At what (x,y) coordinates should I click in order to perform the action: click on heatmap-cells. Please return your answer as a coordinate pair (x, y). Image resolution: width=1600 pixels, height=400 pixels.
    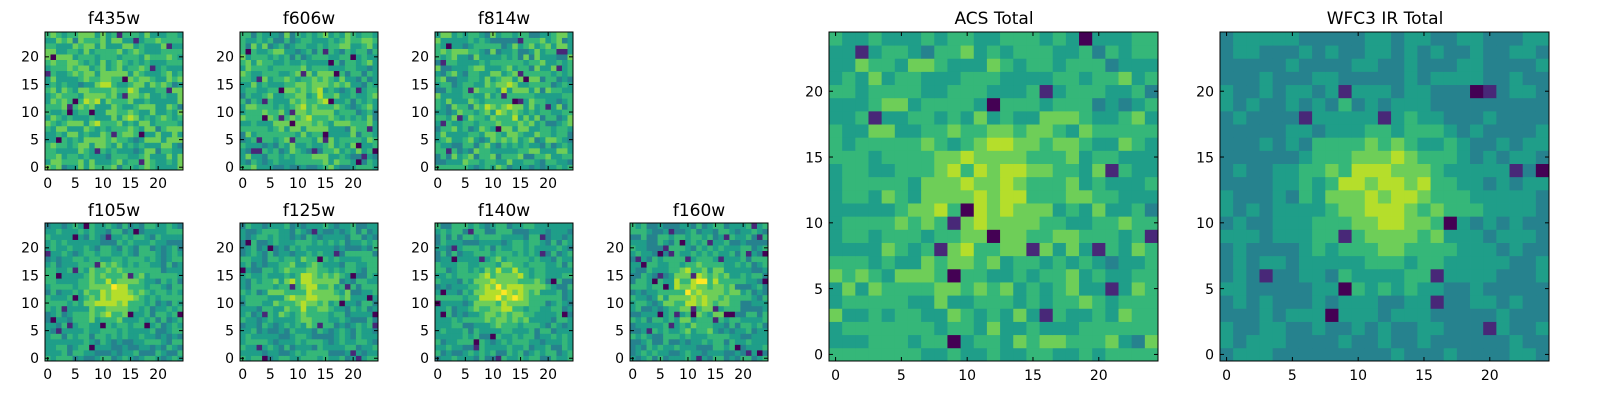
    Looking at the image, I should click on (114, 292).